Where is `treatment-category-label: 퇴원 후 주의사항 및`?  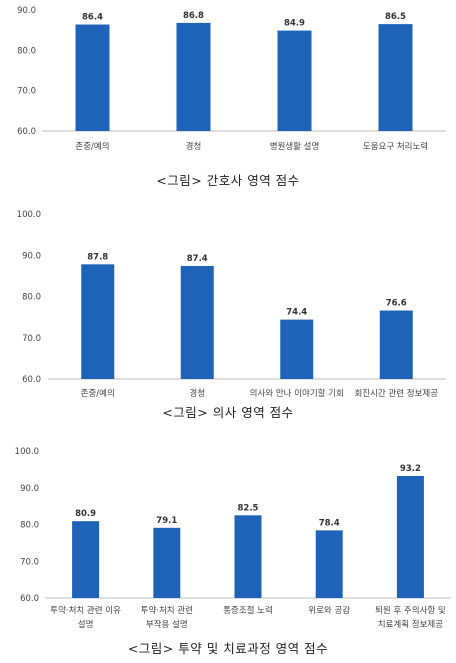 treatment-category-label: 퇴원 후 주의사항 및 is located at coordinates (410, 610).